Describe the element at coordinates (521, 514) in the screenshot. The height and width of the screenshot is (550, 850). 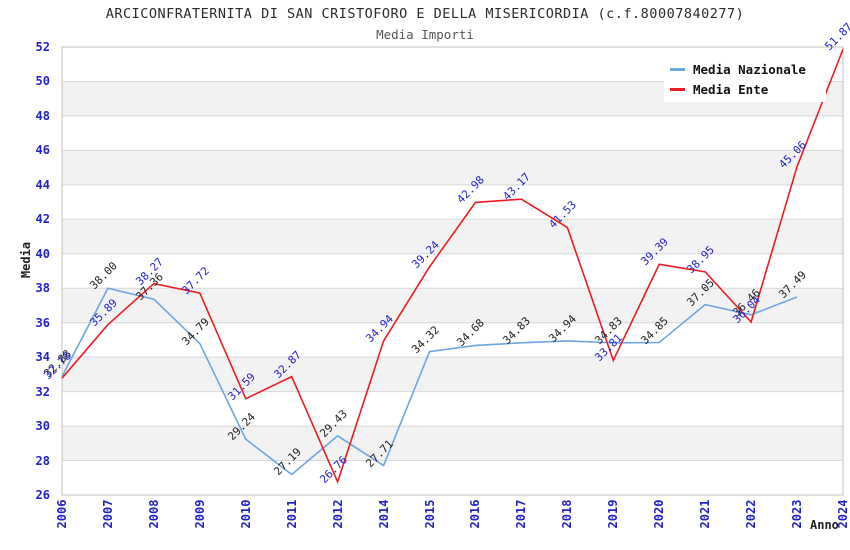
I see `x-tick-label: 2017` at that location.